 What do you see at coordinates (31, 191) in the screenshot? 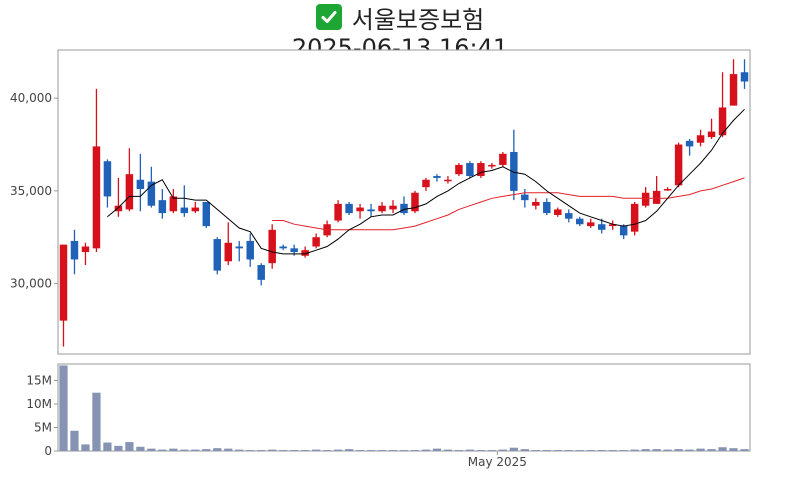
I see `price-tick-label: 35,000` at bounding box center [31, 191].